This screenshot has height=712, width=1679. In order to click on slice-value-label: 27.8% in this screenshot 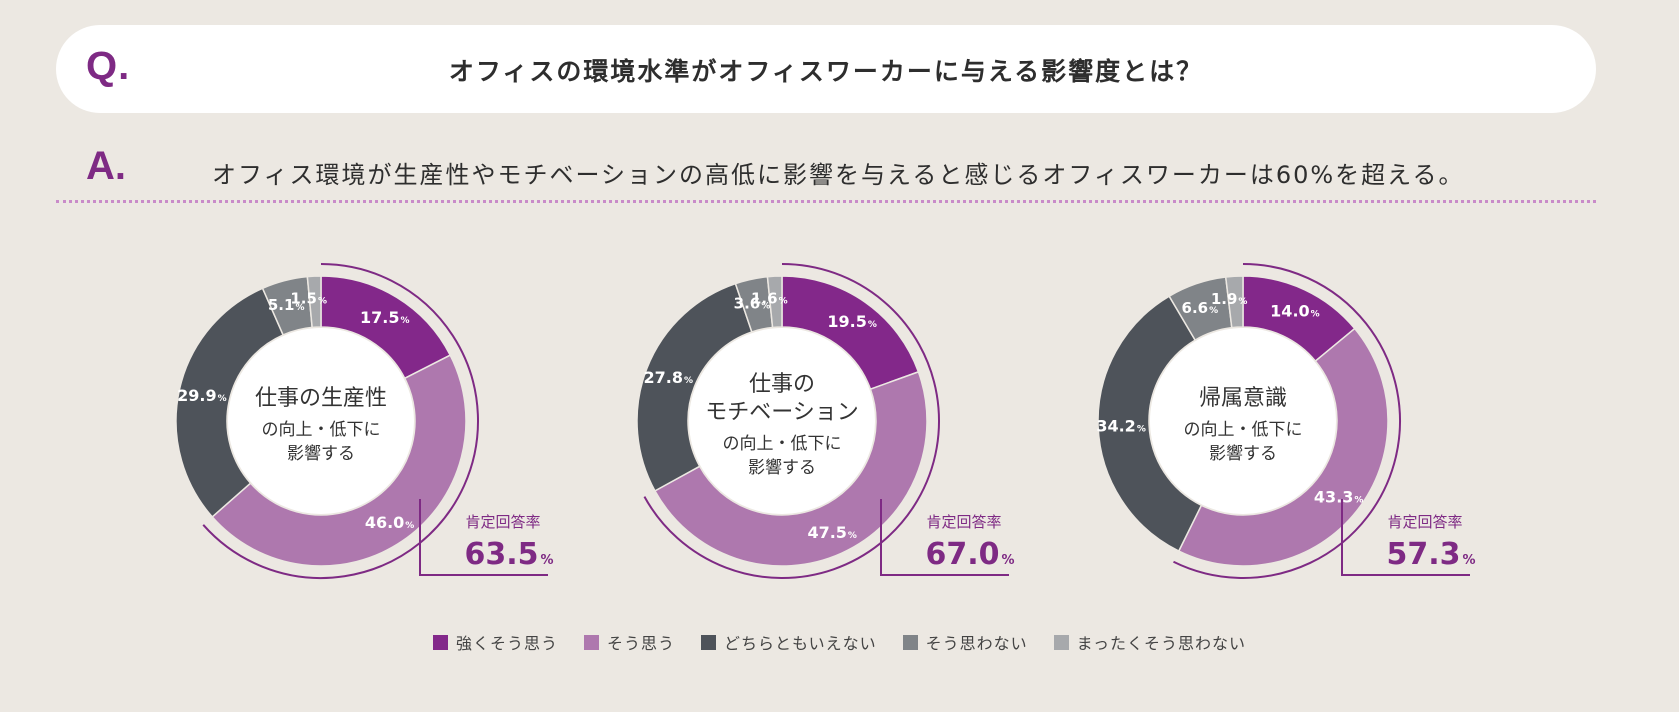, I will do `click(669, 377)`.